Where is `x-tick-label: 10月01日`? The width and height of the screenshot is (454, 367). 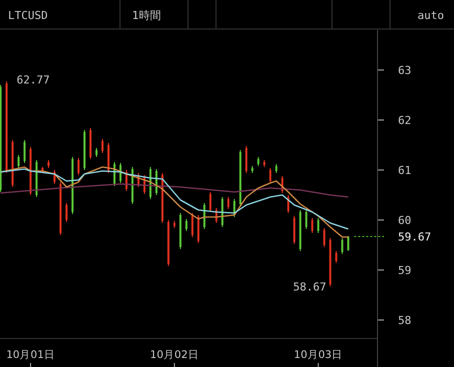 x-tick-label: 10月01日 is located at coordinates (30, 355).